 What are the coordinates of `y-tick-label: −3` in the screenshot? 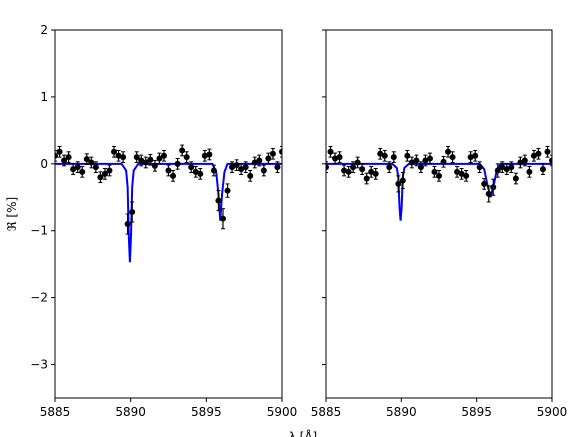 It's located at (39, 365).